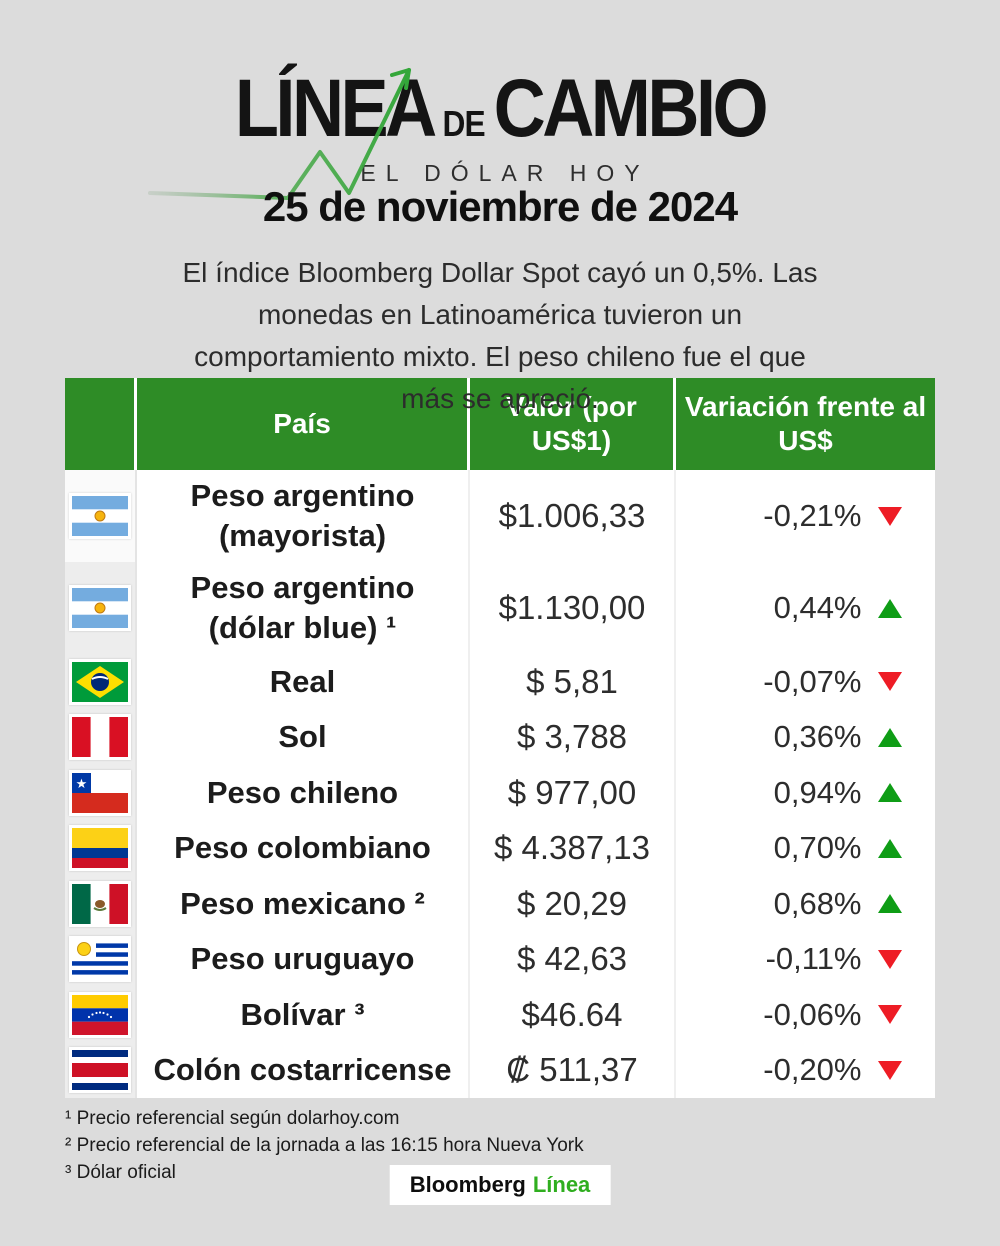  I want to click on colombia-flag-icon, so click(100, 848).